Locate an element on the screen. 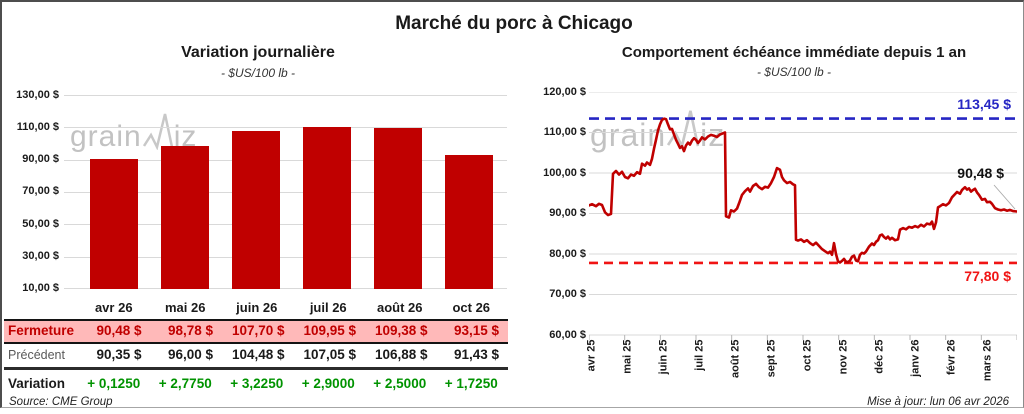 This screenshot has width=1024, height=414. table-cell: + 2,9000 is located at coordinates (328, 383).